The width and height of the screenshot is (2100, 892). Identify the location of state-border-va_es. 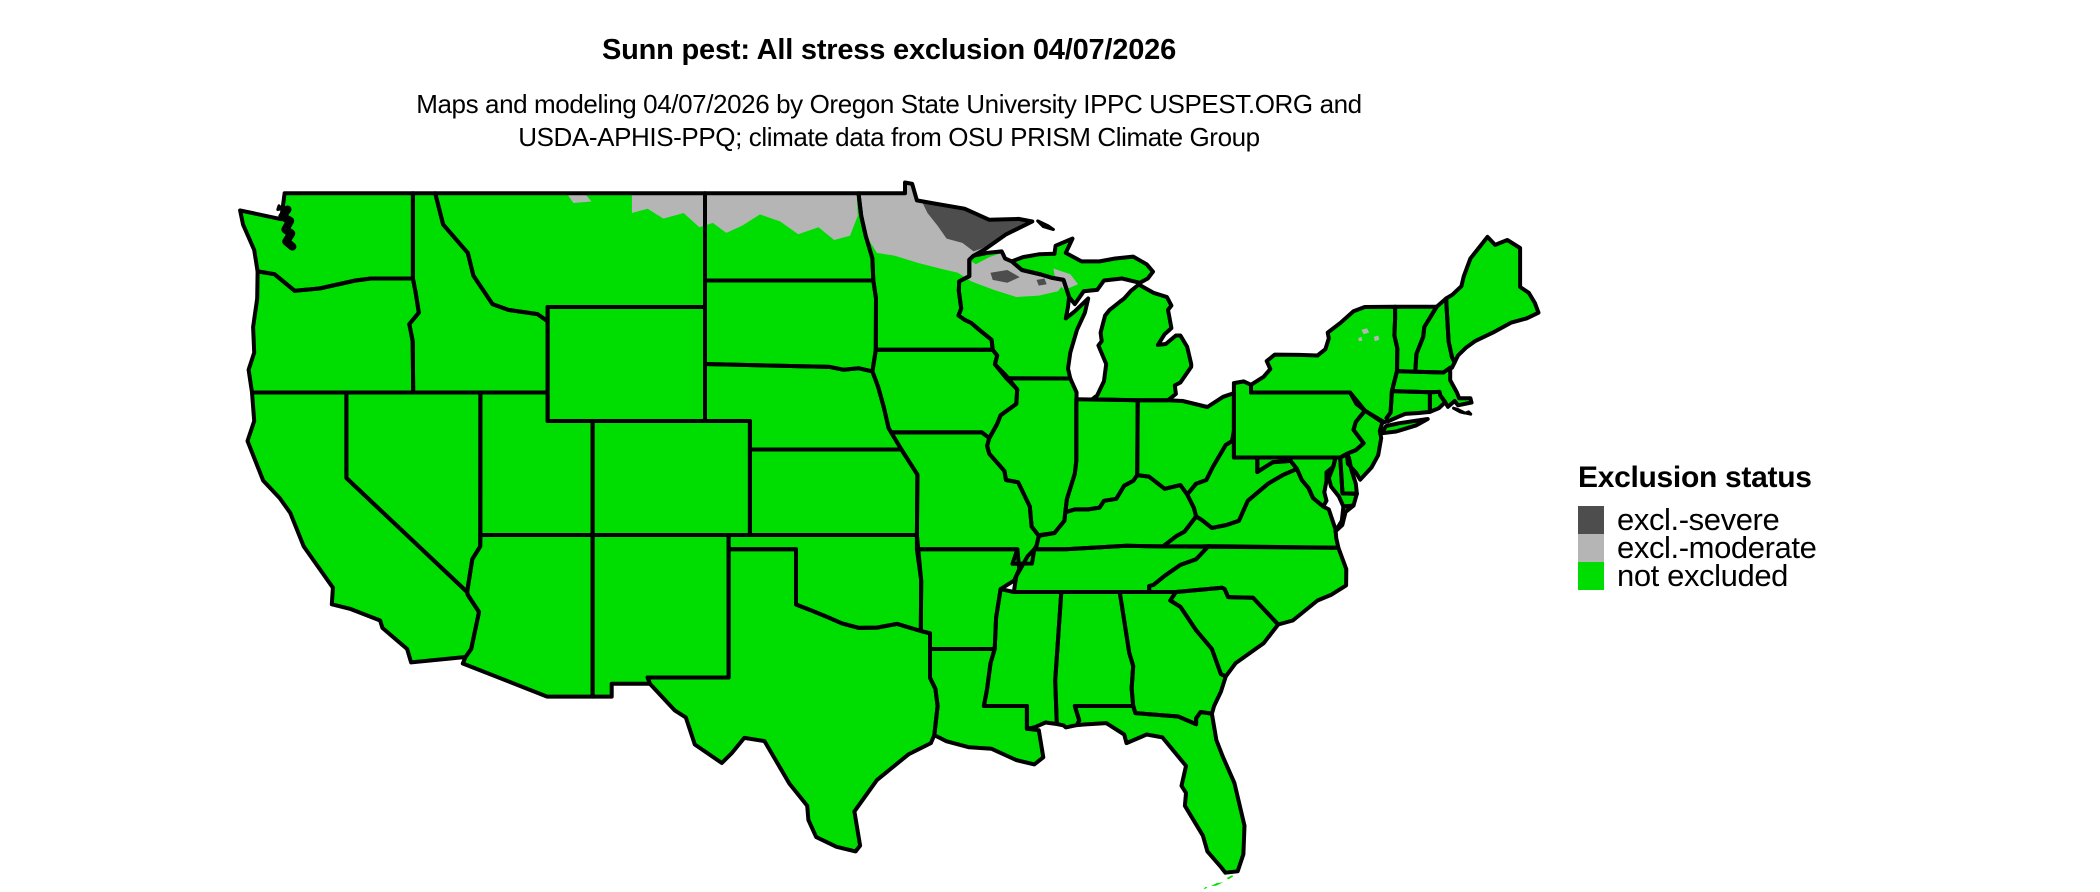
(1344, 518).